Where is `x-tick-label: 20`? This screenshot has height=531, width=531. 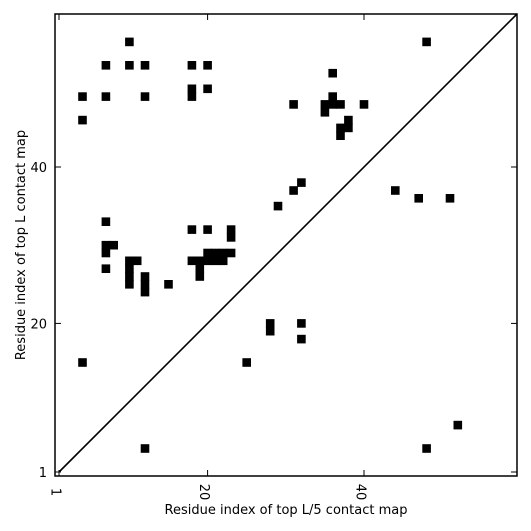
x-tick-label: 20 is located at coordinates (203, 492).